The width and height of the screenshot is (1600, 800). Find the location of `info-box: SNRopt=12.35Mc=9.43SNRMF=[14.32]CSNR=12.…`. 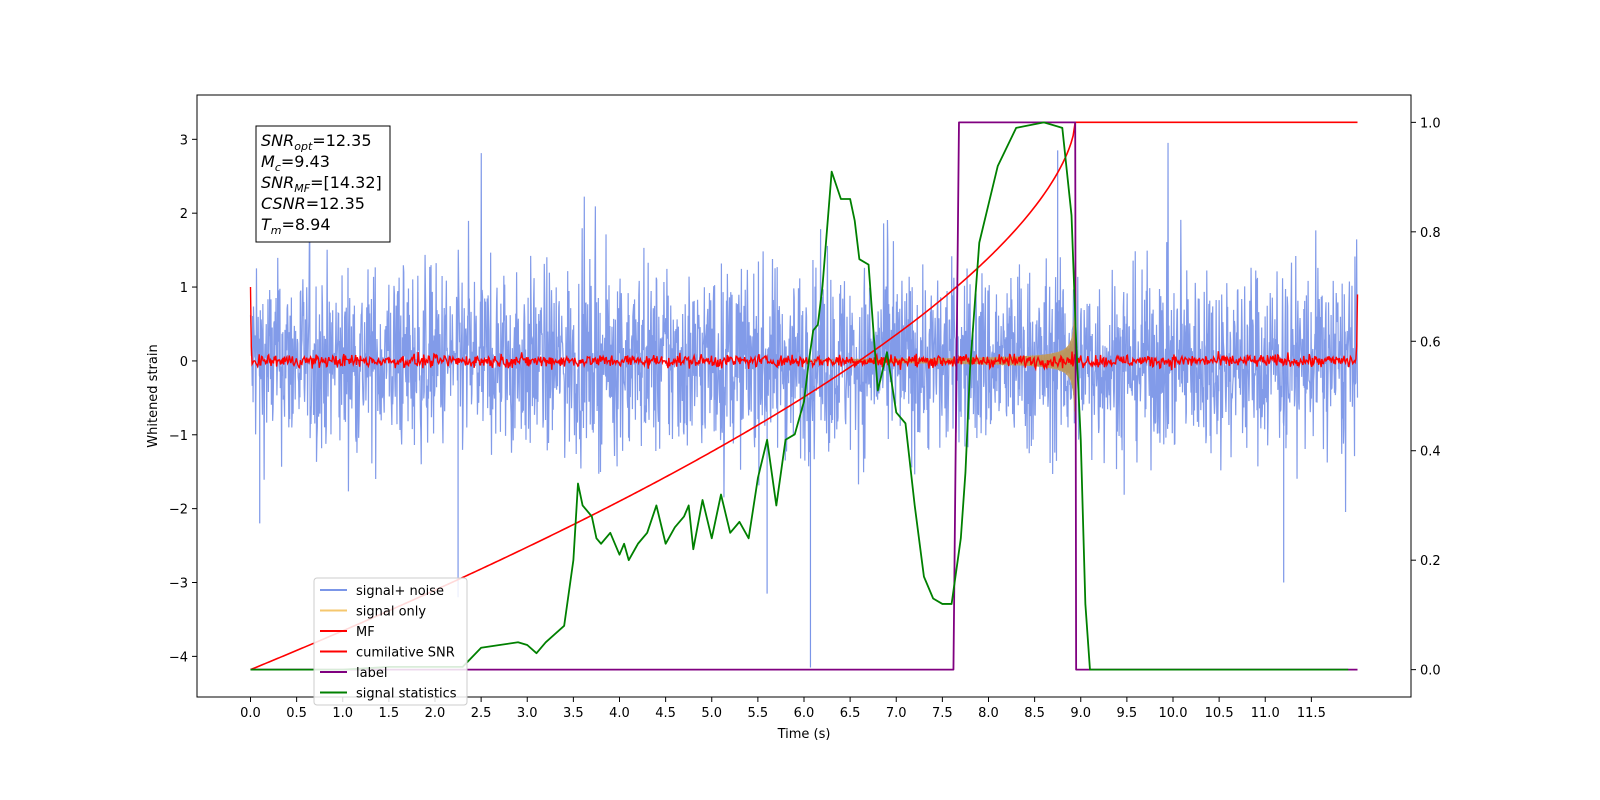

info-box: SNRopt=12.35Mc=9.43SNRMF=[14.32]CSNR=12.… is located at coordinates (323, 184).